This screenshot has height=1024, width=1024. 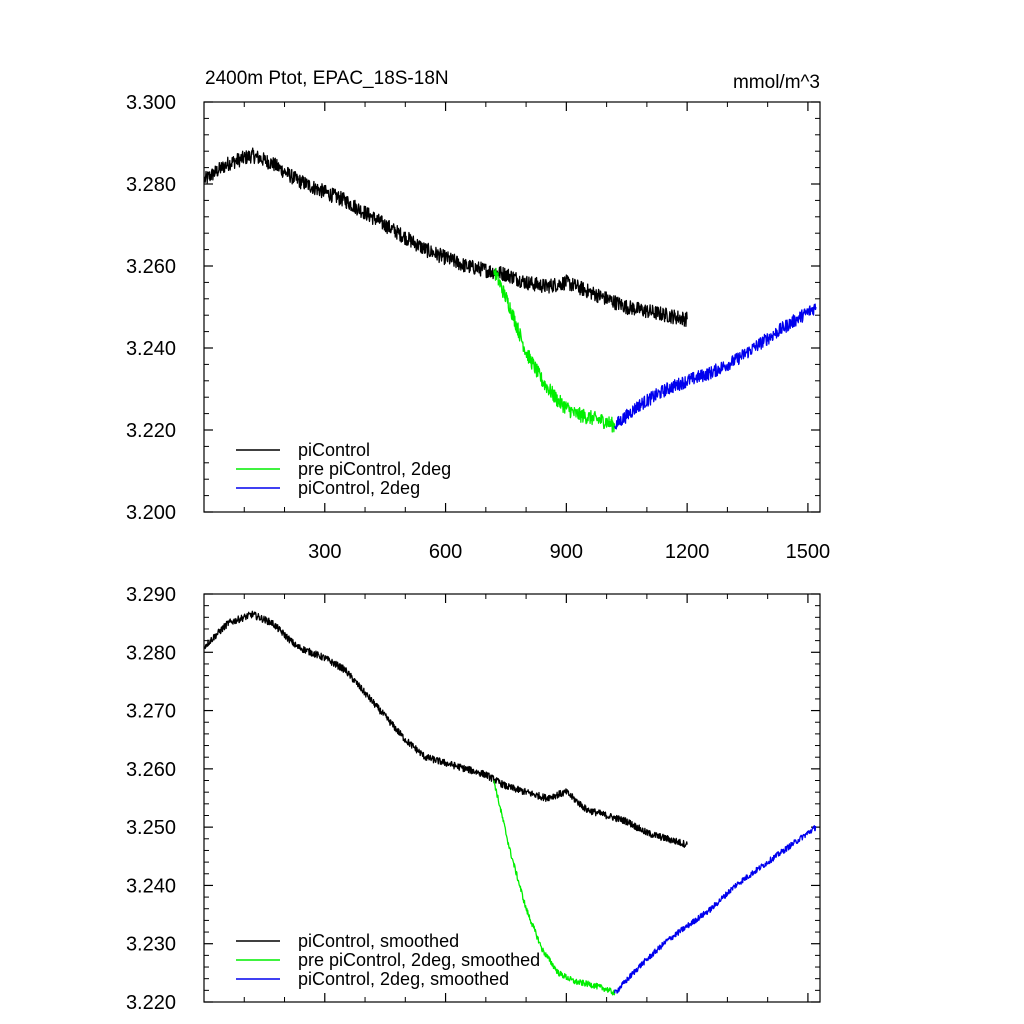 What do you see at coordinates (334, 450) in the screenshot?
I see `legend-label: piControl` at bounding box center [334, 450].